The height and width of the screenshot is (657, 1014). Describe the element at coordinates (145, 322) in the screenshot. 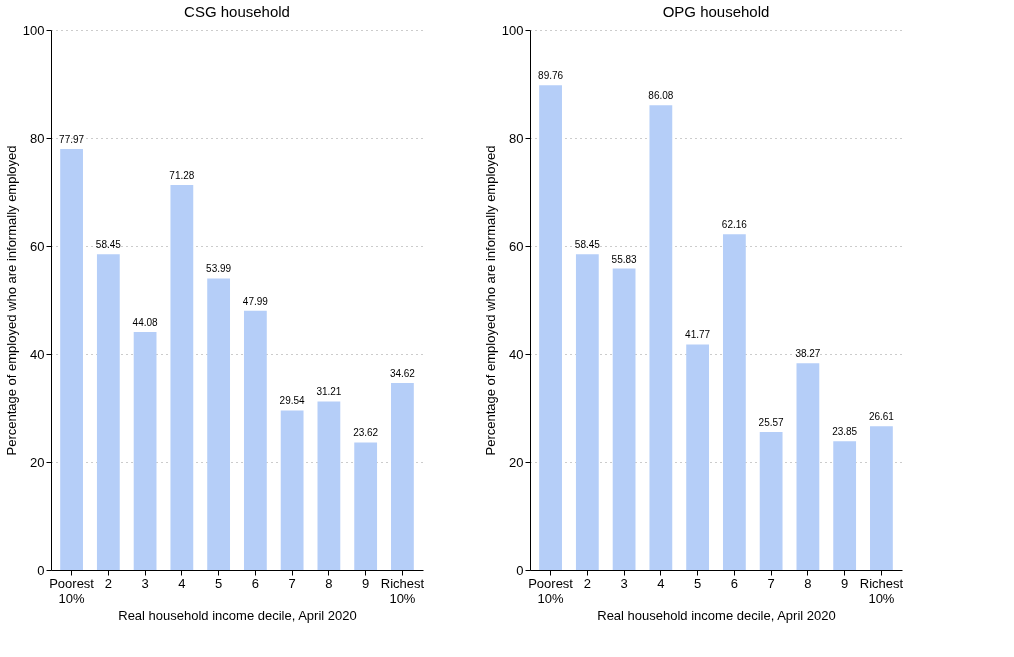

I see `data-label: 44.08` at that location.